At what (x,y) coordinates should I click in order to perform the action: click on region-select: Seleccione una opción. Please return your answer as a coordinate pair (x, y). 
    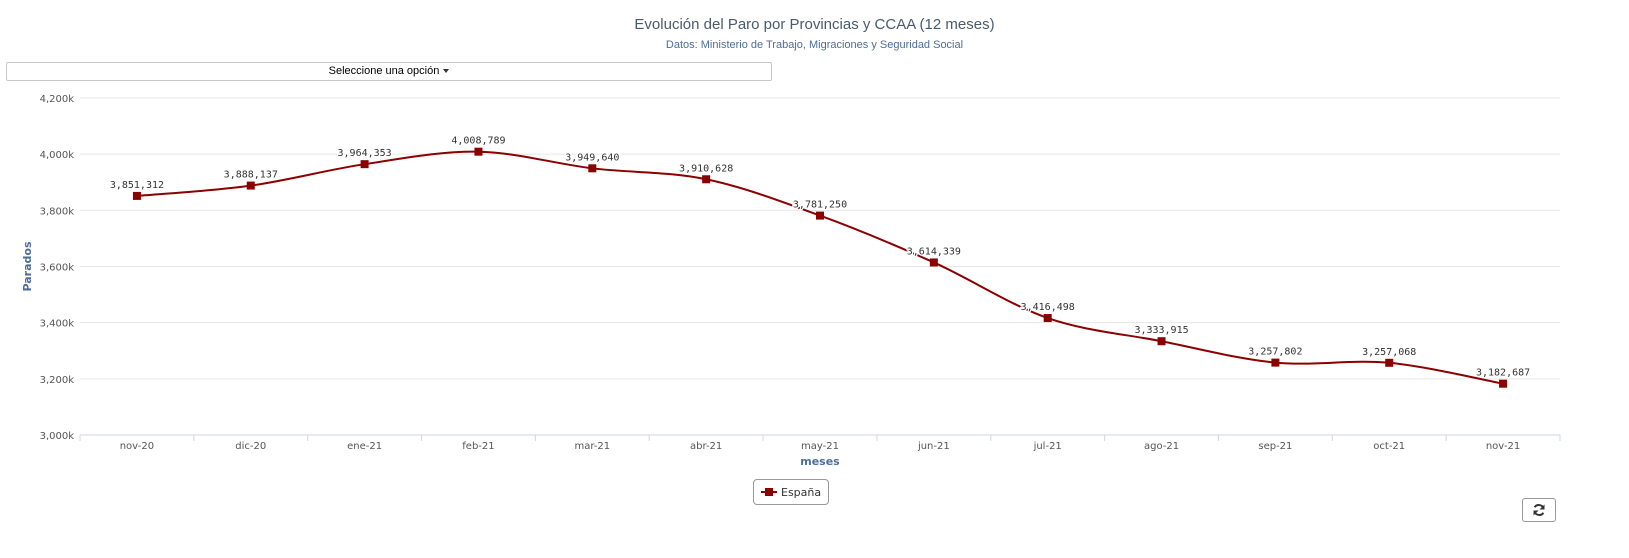
    Looking at the image, I should click on (389, 71).